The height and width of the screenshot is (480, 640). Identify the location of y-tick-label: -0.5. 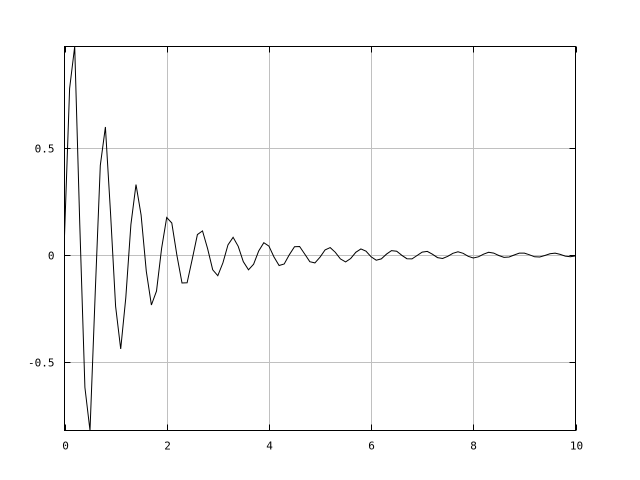
(41, 363).